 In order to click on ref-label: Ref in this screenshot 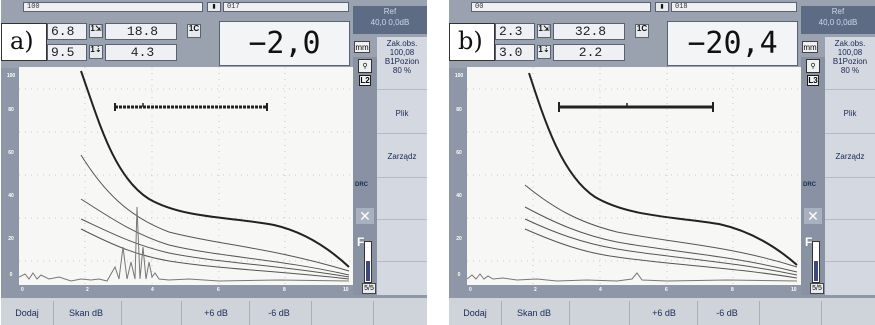, I will do `click(838, 11)`.